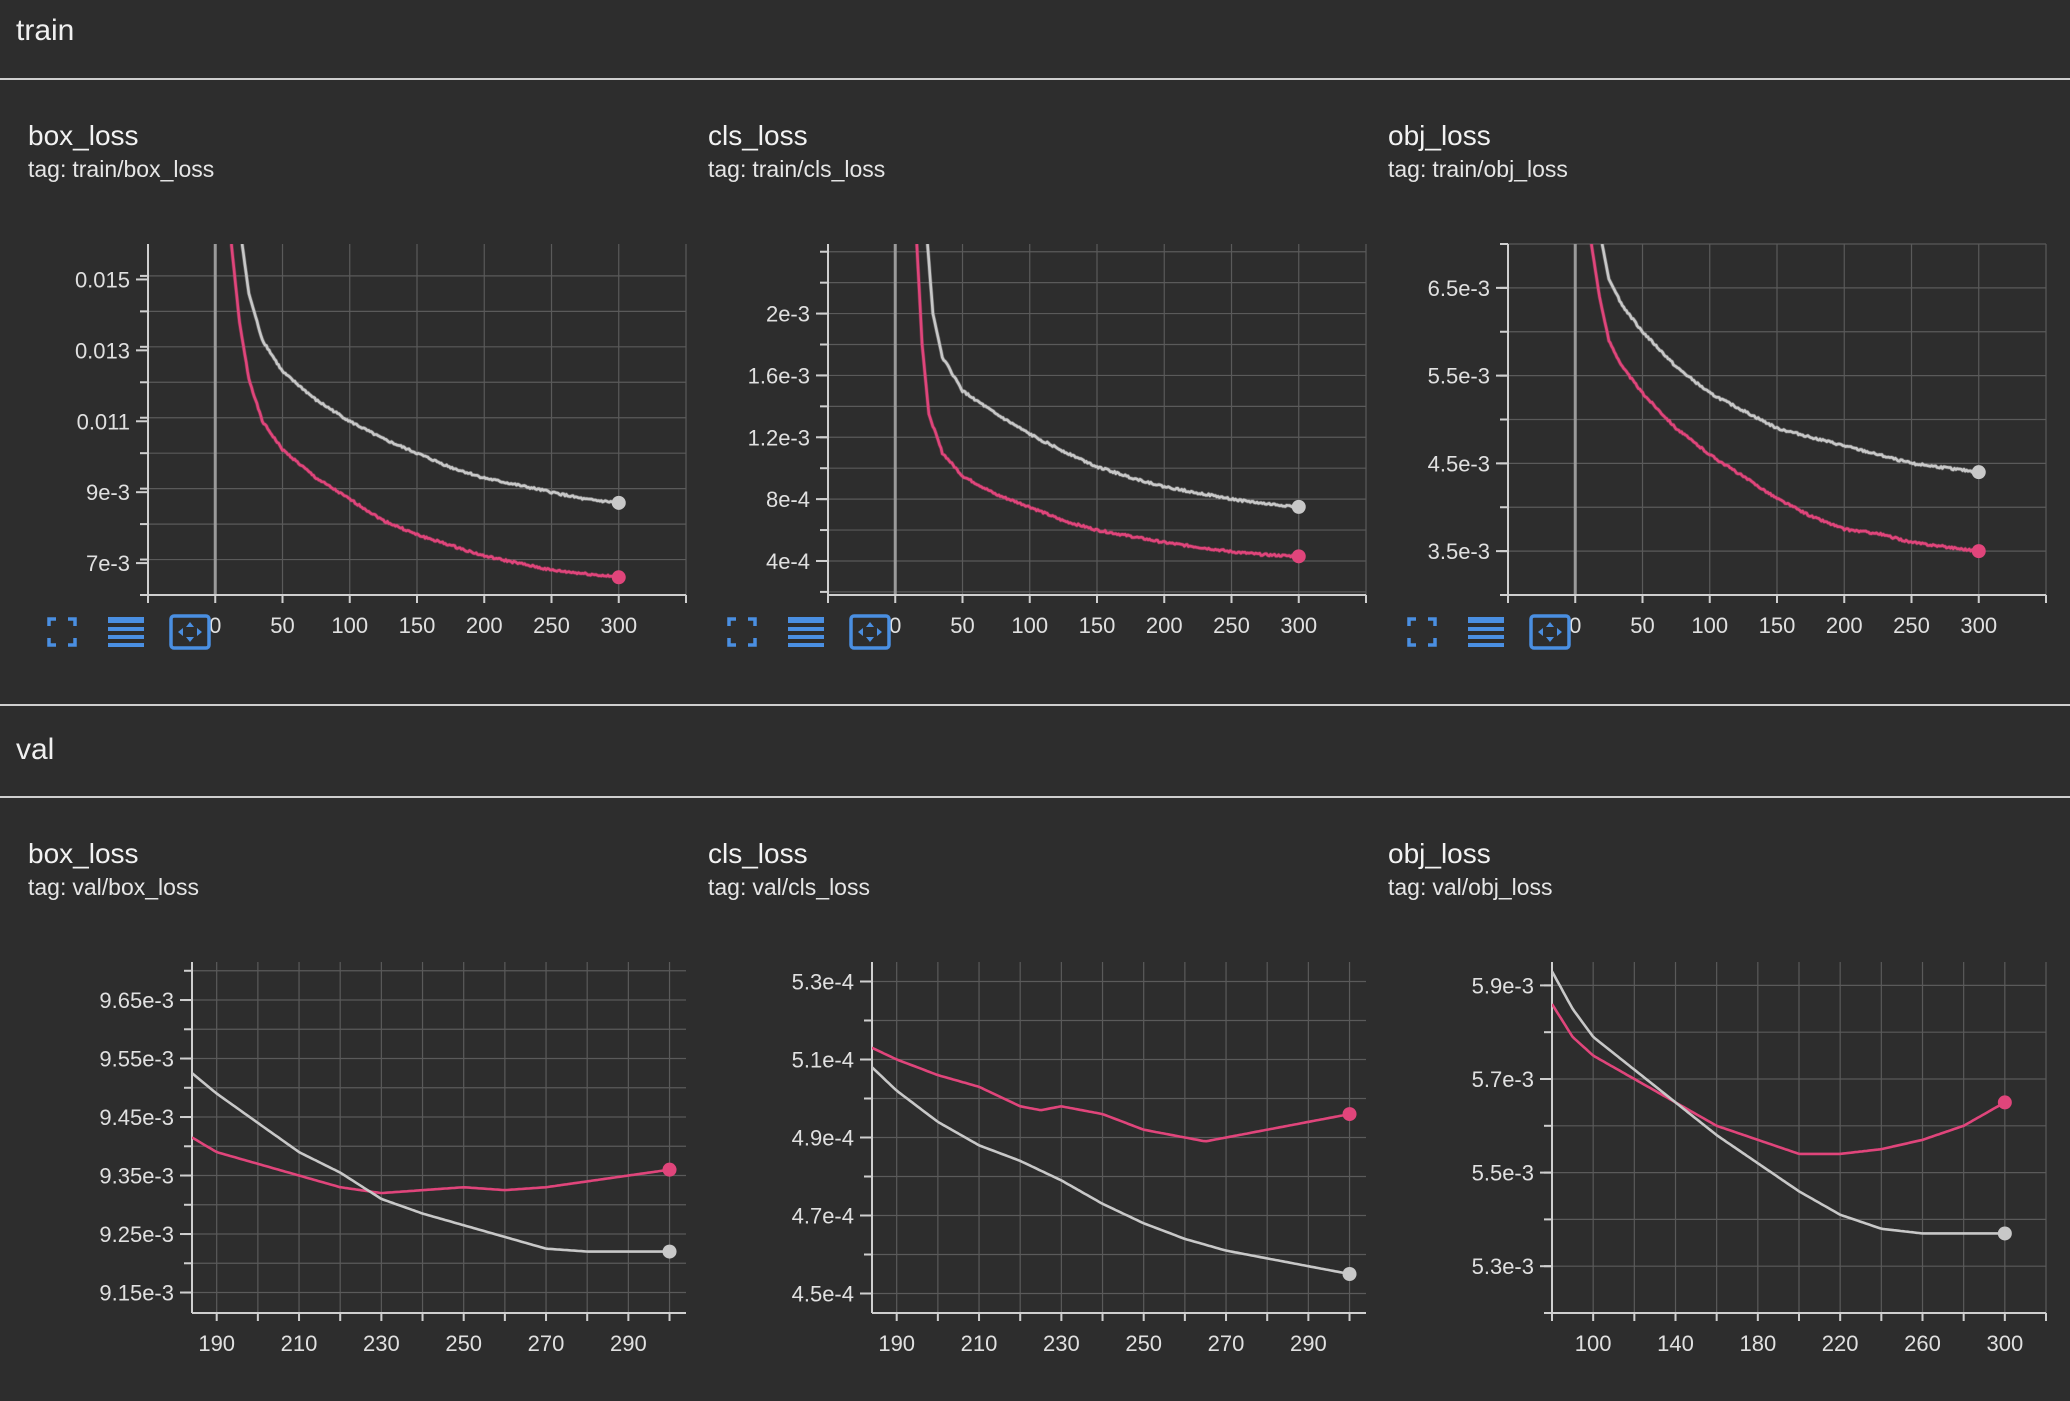 This screenshot has height=1401, width=2070. Describe the element at coordinates (381, 1343) in the screenshot. I see `x-tick-label: 230` at that location.